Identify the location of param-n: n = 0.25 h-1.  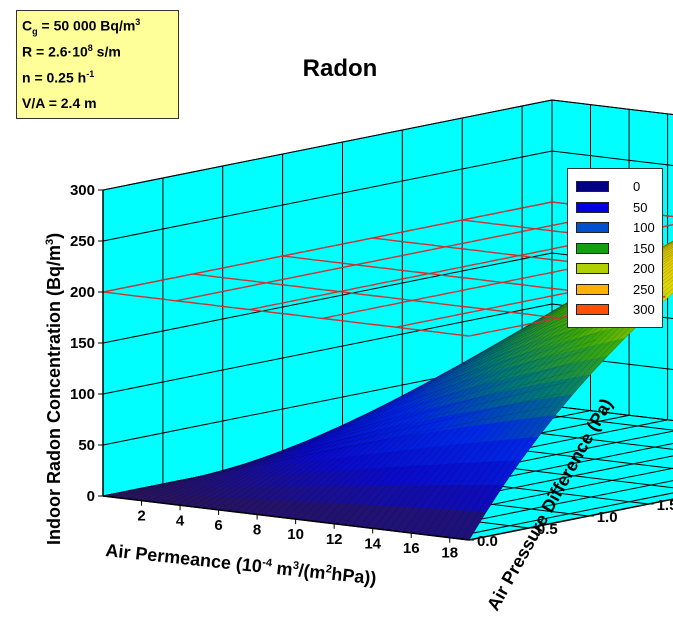
(58, 77).